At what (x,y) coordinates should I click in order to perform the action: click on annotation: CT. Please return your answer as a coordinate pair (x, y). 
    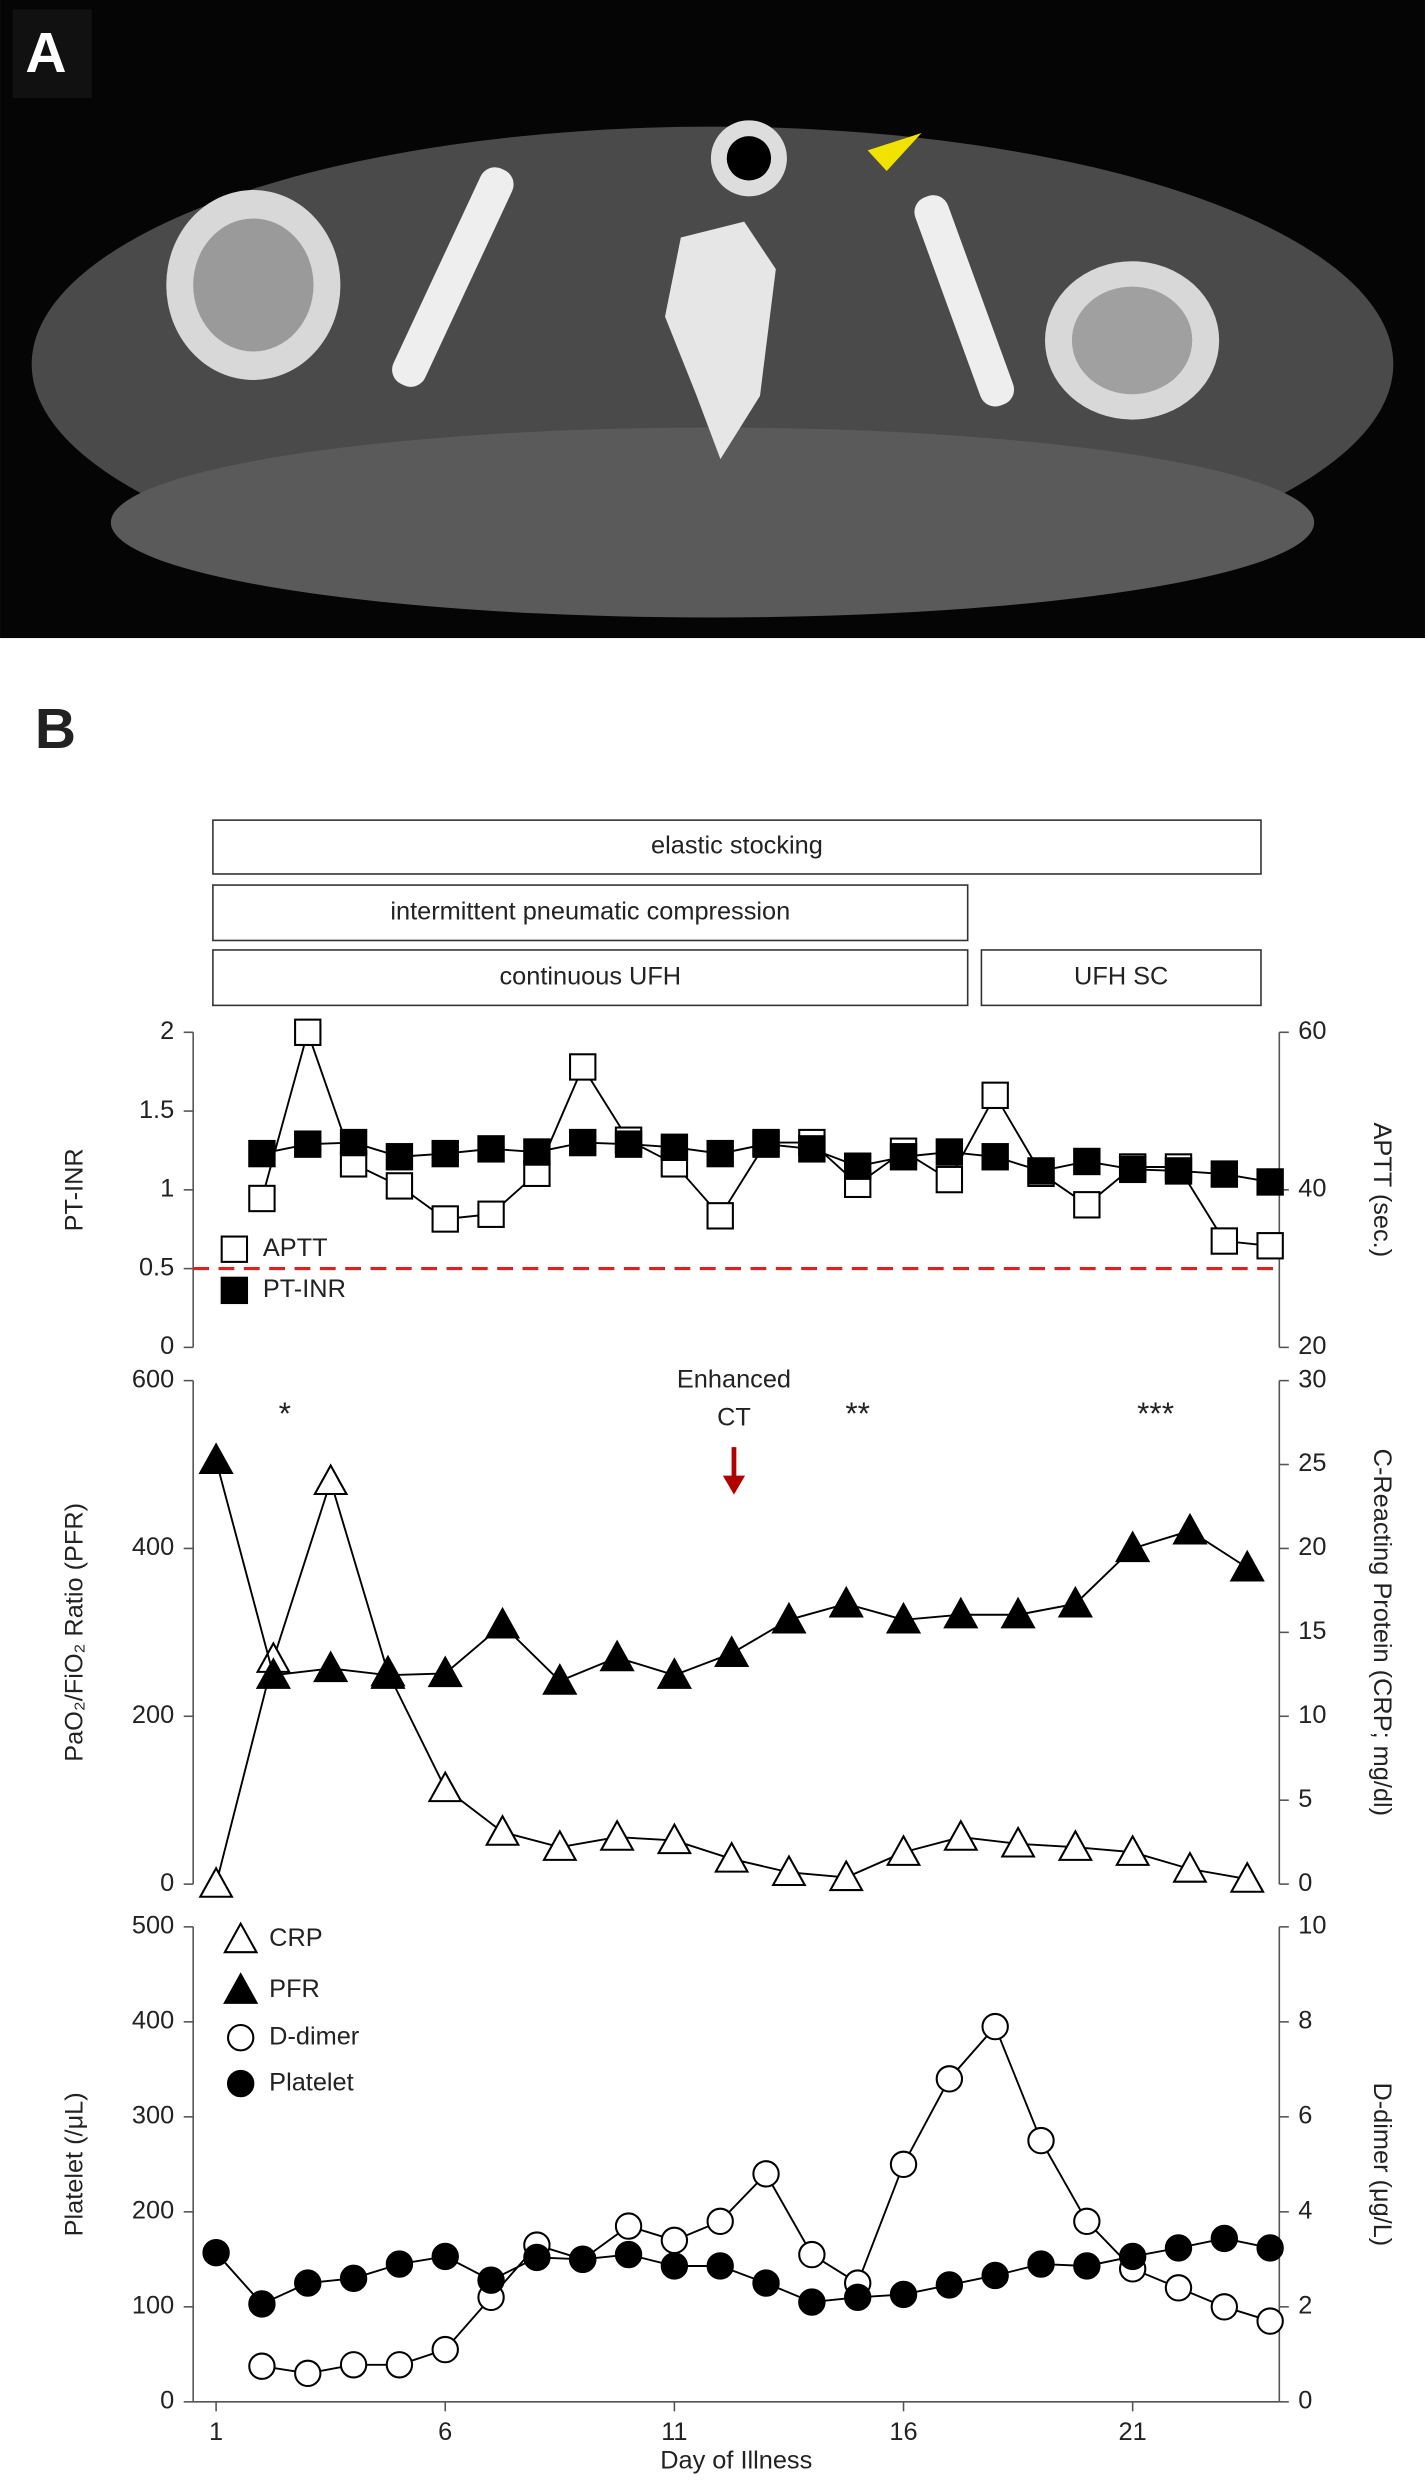
    Looking at the image, I should click on (734, 1417).